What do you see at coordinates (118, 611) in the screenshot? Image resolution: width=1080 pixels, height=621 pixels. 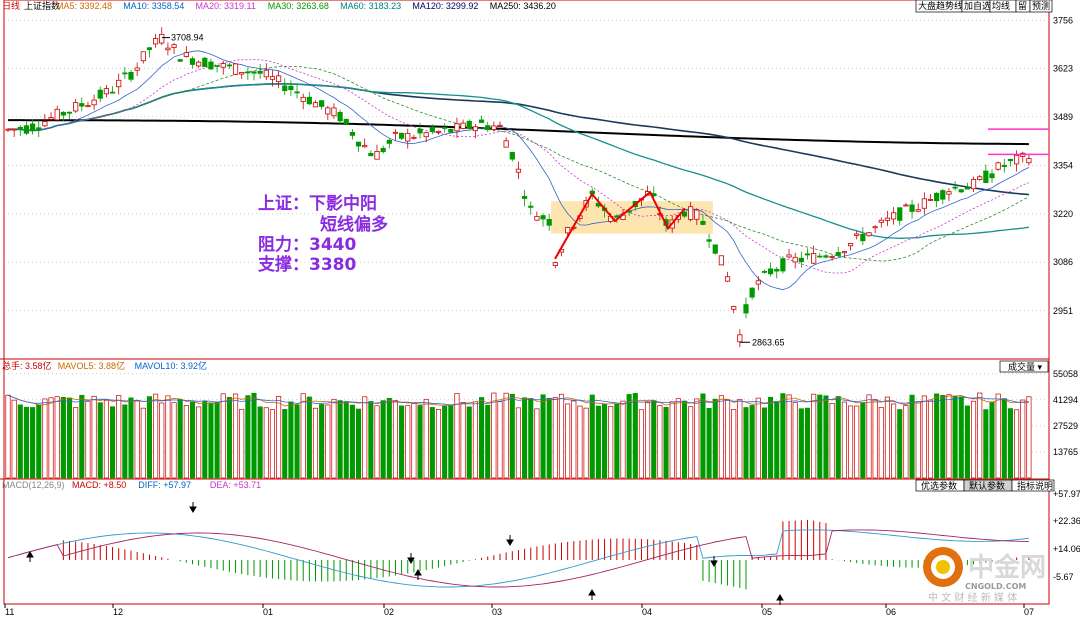 I see `x-tick-label: 12` at bounding box center [118, 611].